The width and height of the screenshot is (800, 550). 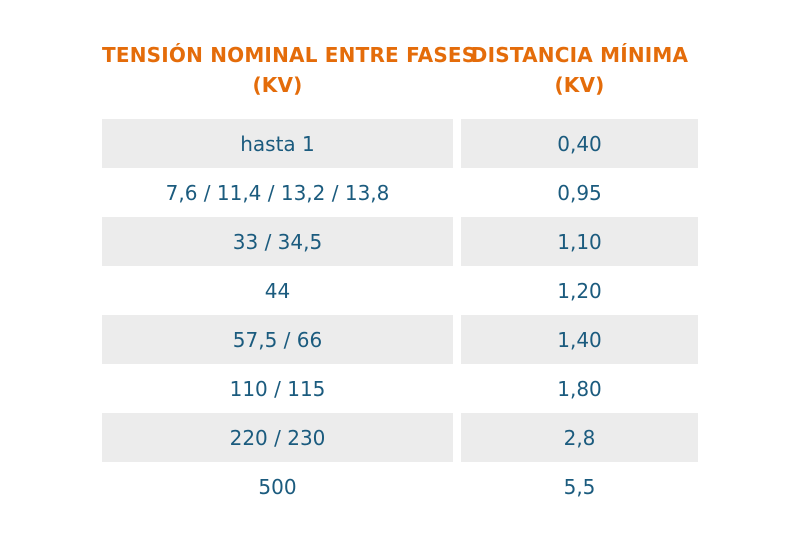 I want to click on cell-tension: 7,6 / 11,4 / 13,2 / 13,8, so click(x=277, y=192).